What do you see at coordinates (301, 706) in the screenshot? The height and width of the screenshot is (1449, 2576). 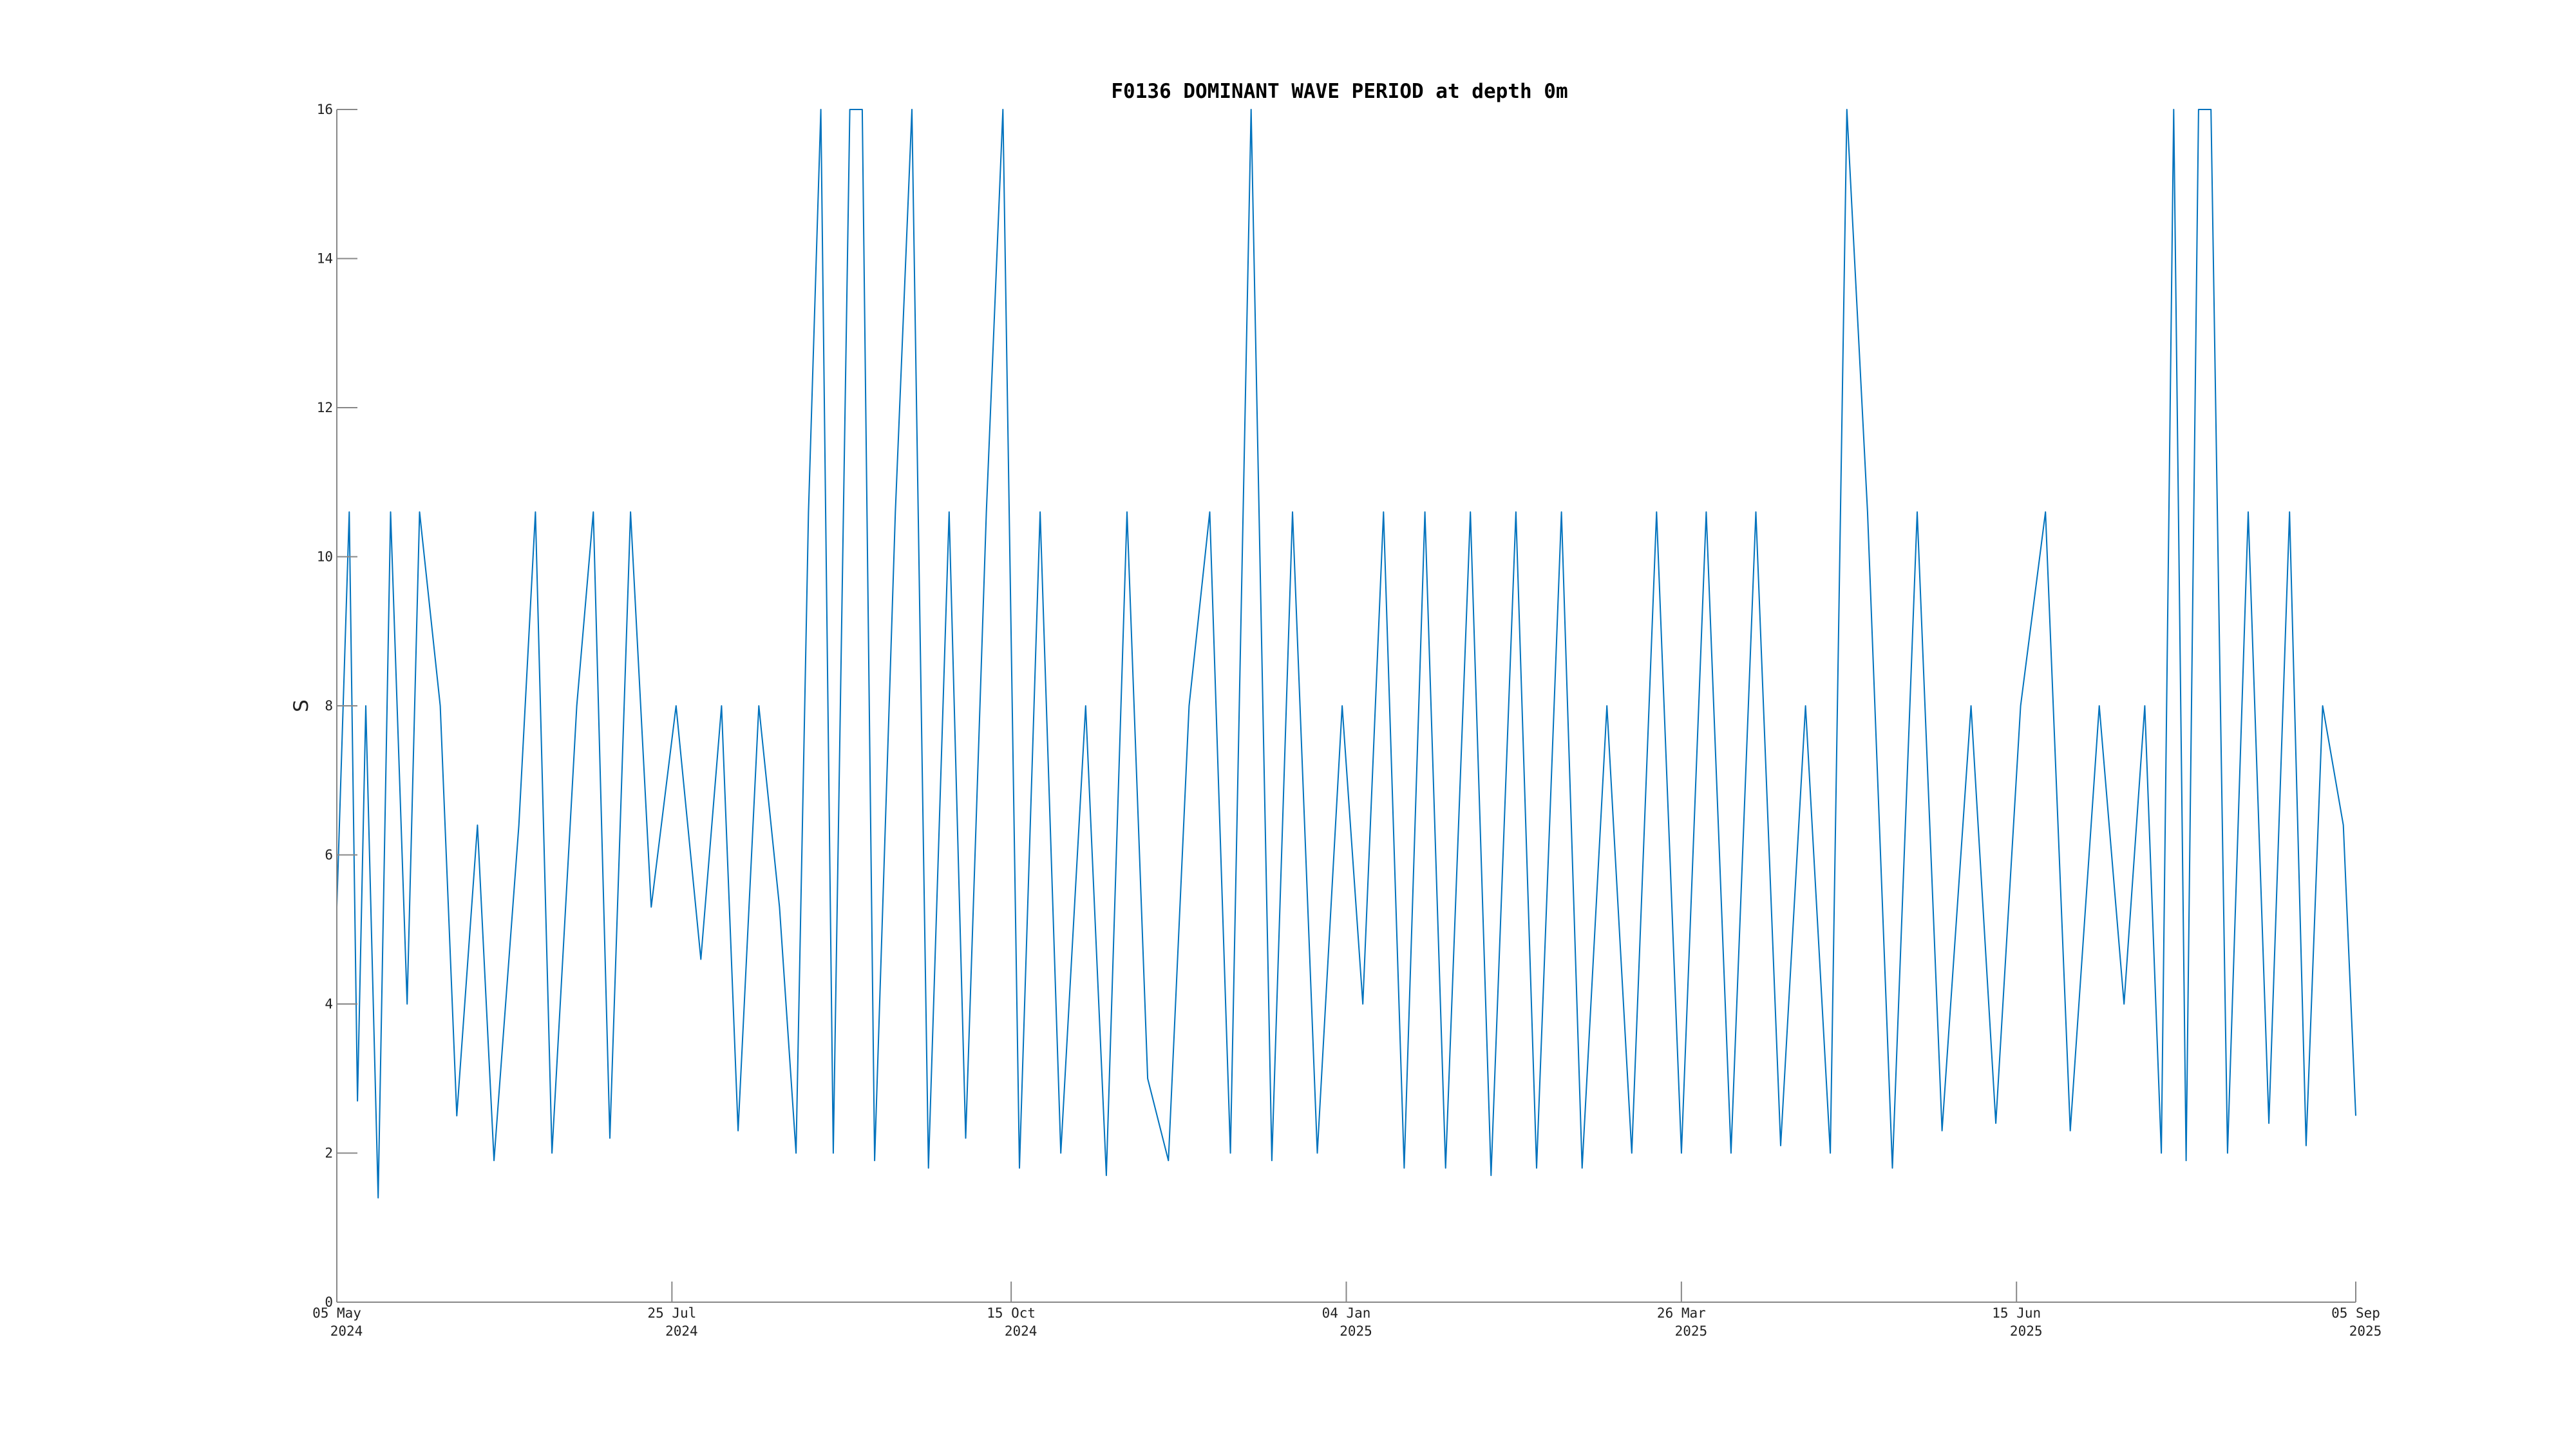 I see `y-axis-label: S` at bounding box center [301, 706].